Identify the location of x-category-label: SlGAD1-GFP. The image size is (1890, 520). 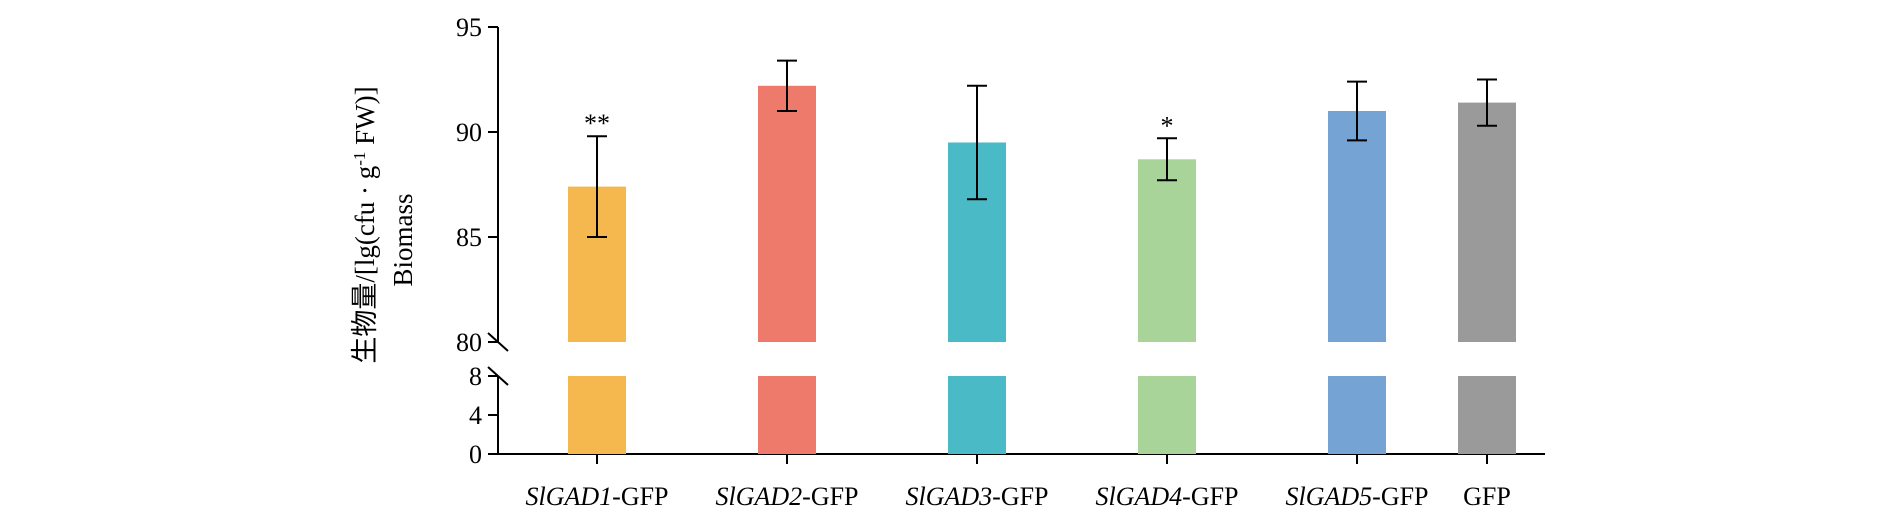
(596, 496).